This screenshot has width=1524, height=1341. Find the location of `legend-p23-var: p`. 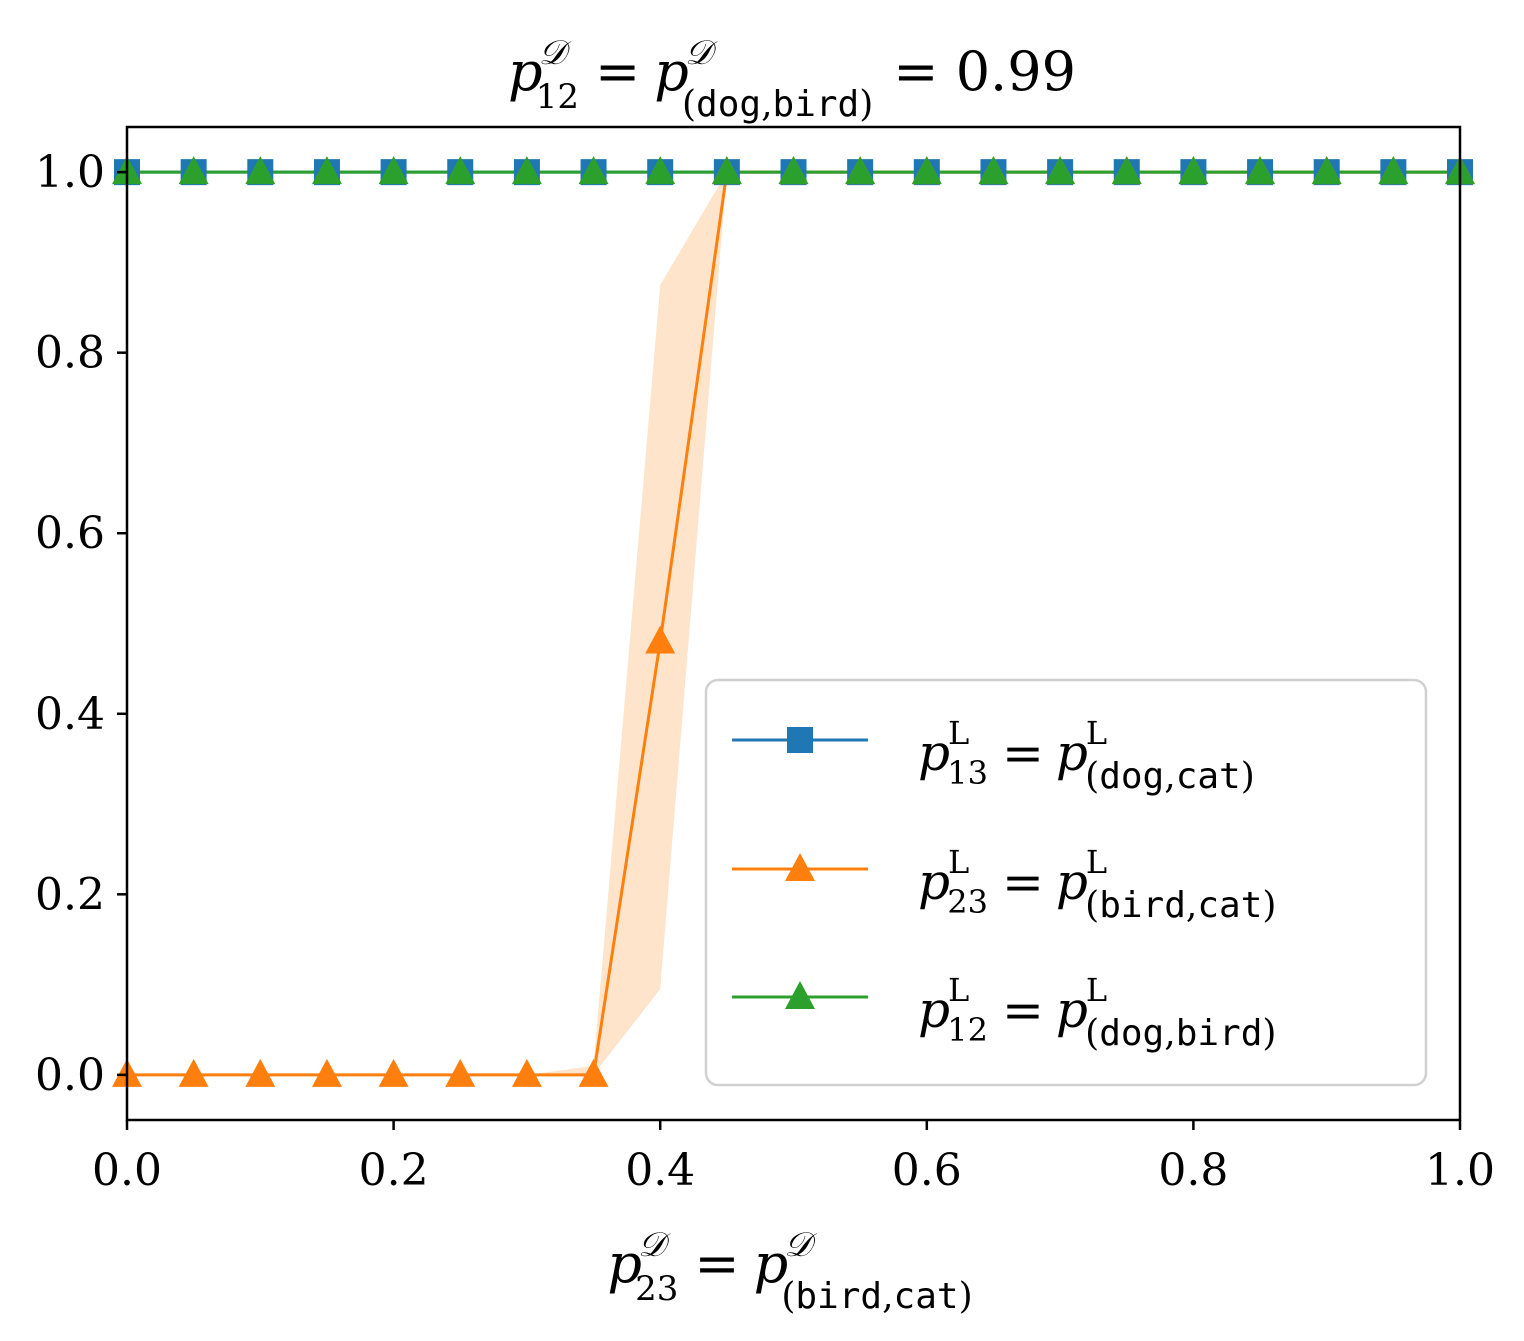

legend-p23-var: p is located at coordinates (934, 882).